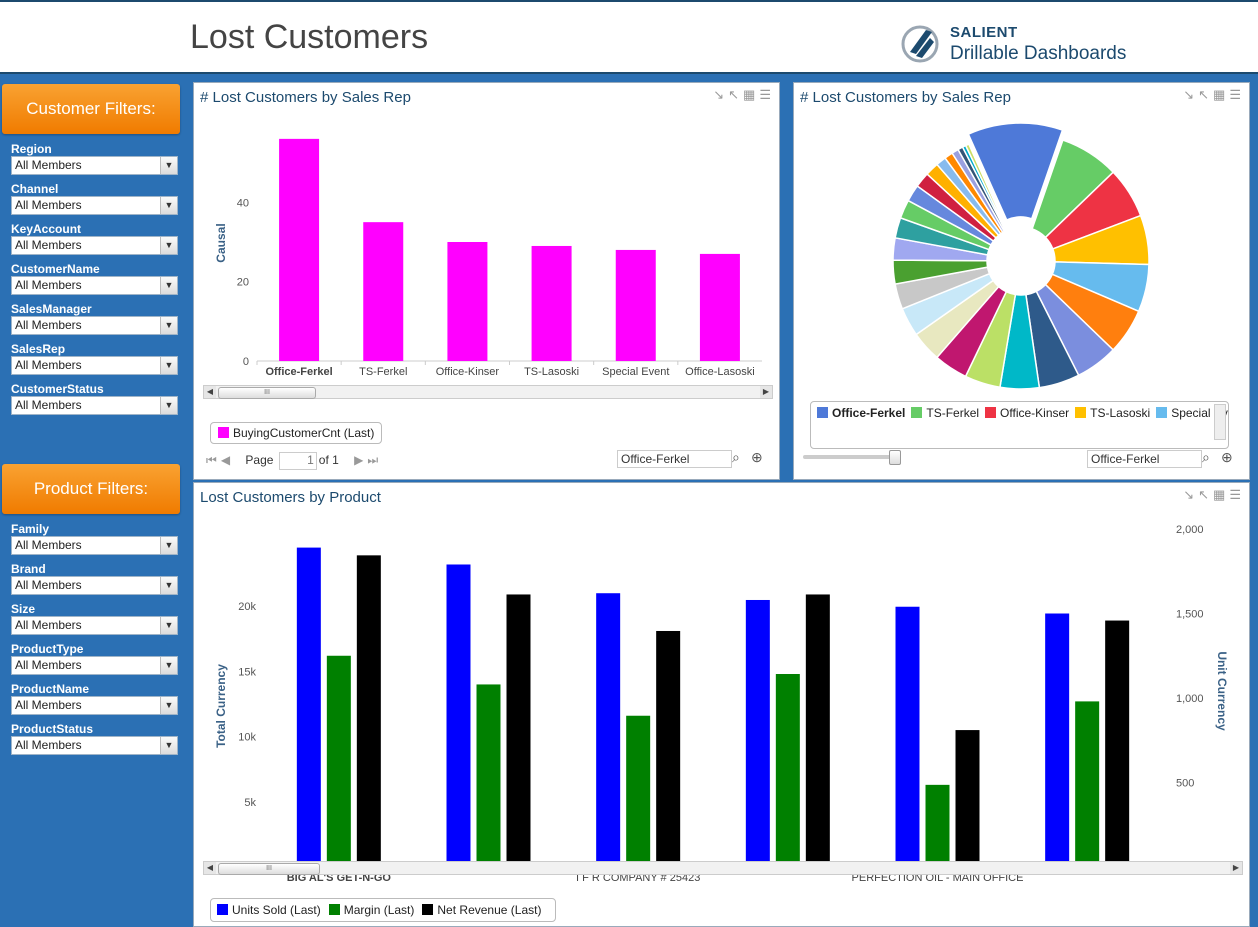  Describe the element at coordinates (945, 413) in the screenshot. I see `pie-legend-item: TS-Ferkel` at that location.